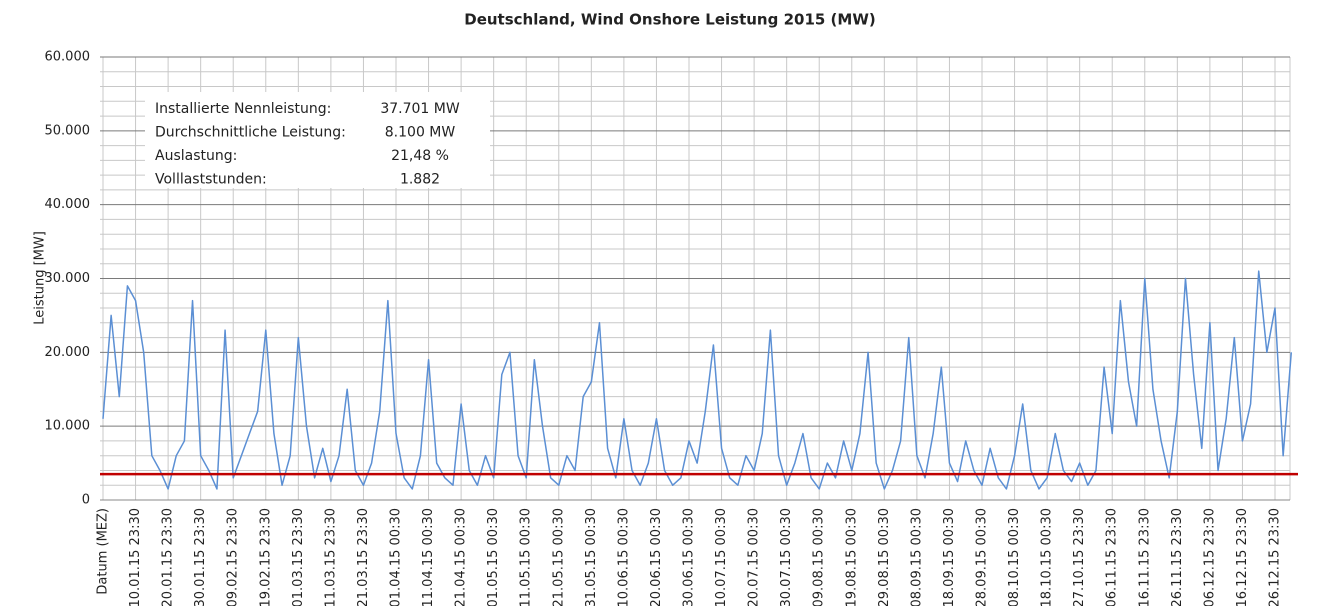  I want to click on annotation-value: 37.701 MW, so click(420, 109).